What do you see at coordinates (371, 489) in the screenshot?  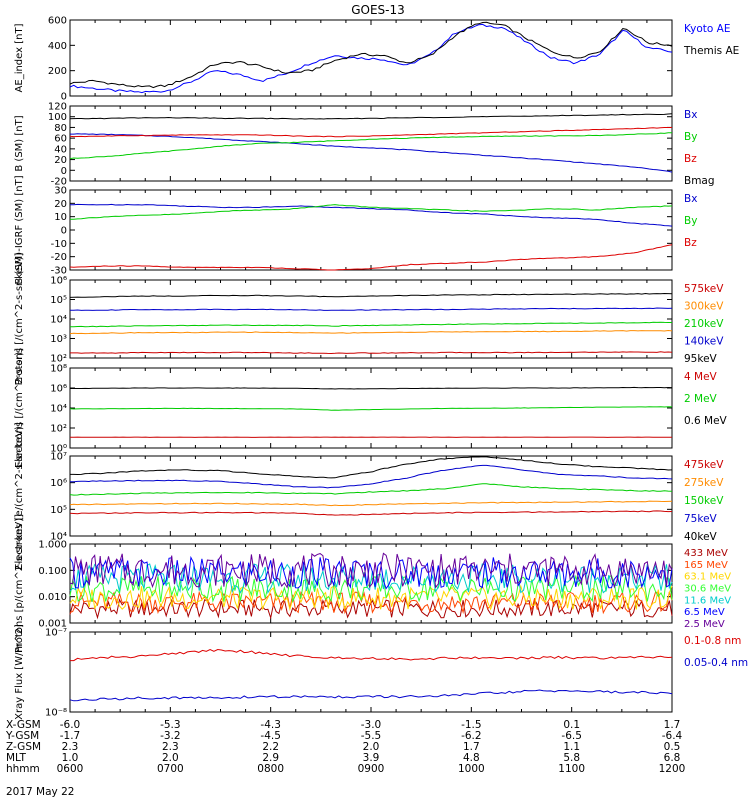 I see `series-line-150kev` at bounding box center [371, 489].